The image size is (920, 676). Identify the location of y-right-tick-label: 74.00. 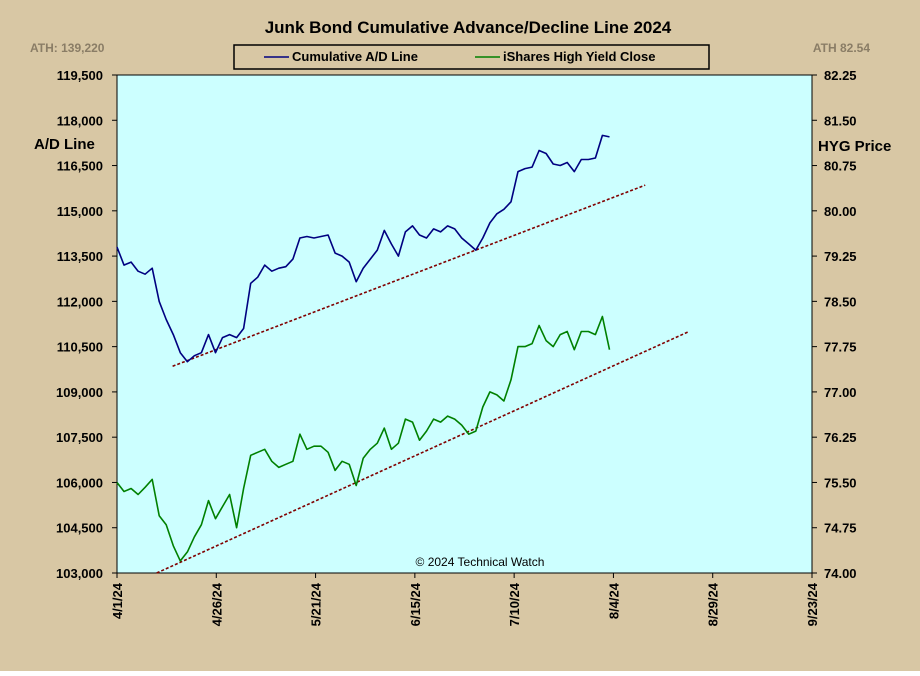
(840, 573).